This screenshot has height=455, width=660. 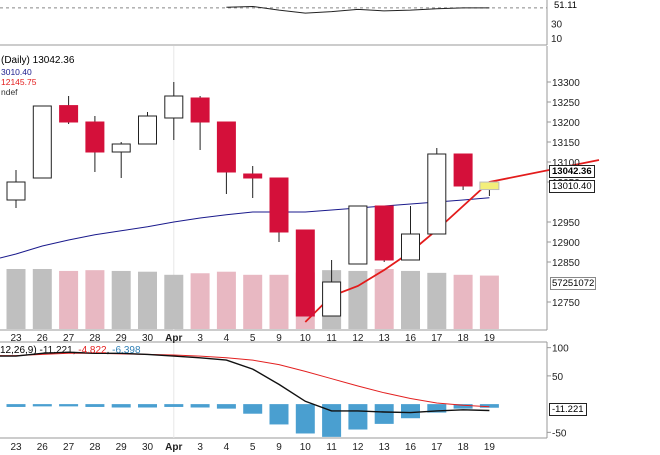 What do you see at coordinates (122, 338) in the screenshot?
I see `x-tick-label-price: 29` at bounding box center [122, 338].